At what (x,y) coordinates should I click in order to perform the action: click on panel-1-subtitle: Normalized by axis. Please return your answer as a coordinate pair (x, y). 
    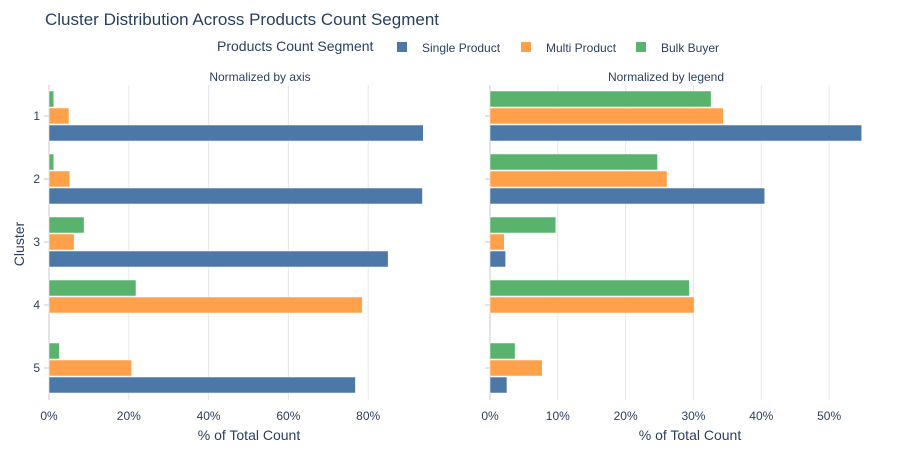
    Looking at the image, I should click on (259, 77).